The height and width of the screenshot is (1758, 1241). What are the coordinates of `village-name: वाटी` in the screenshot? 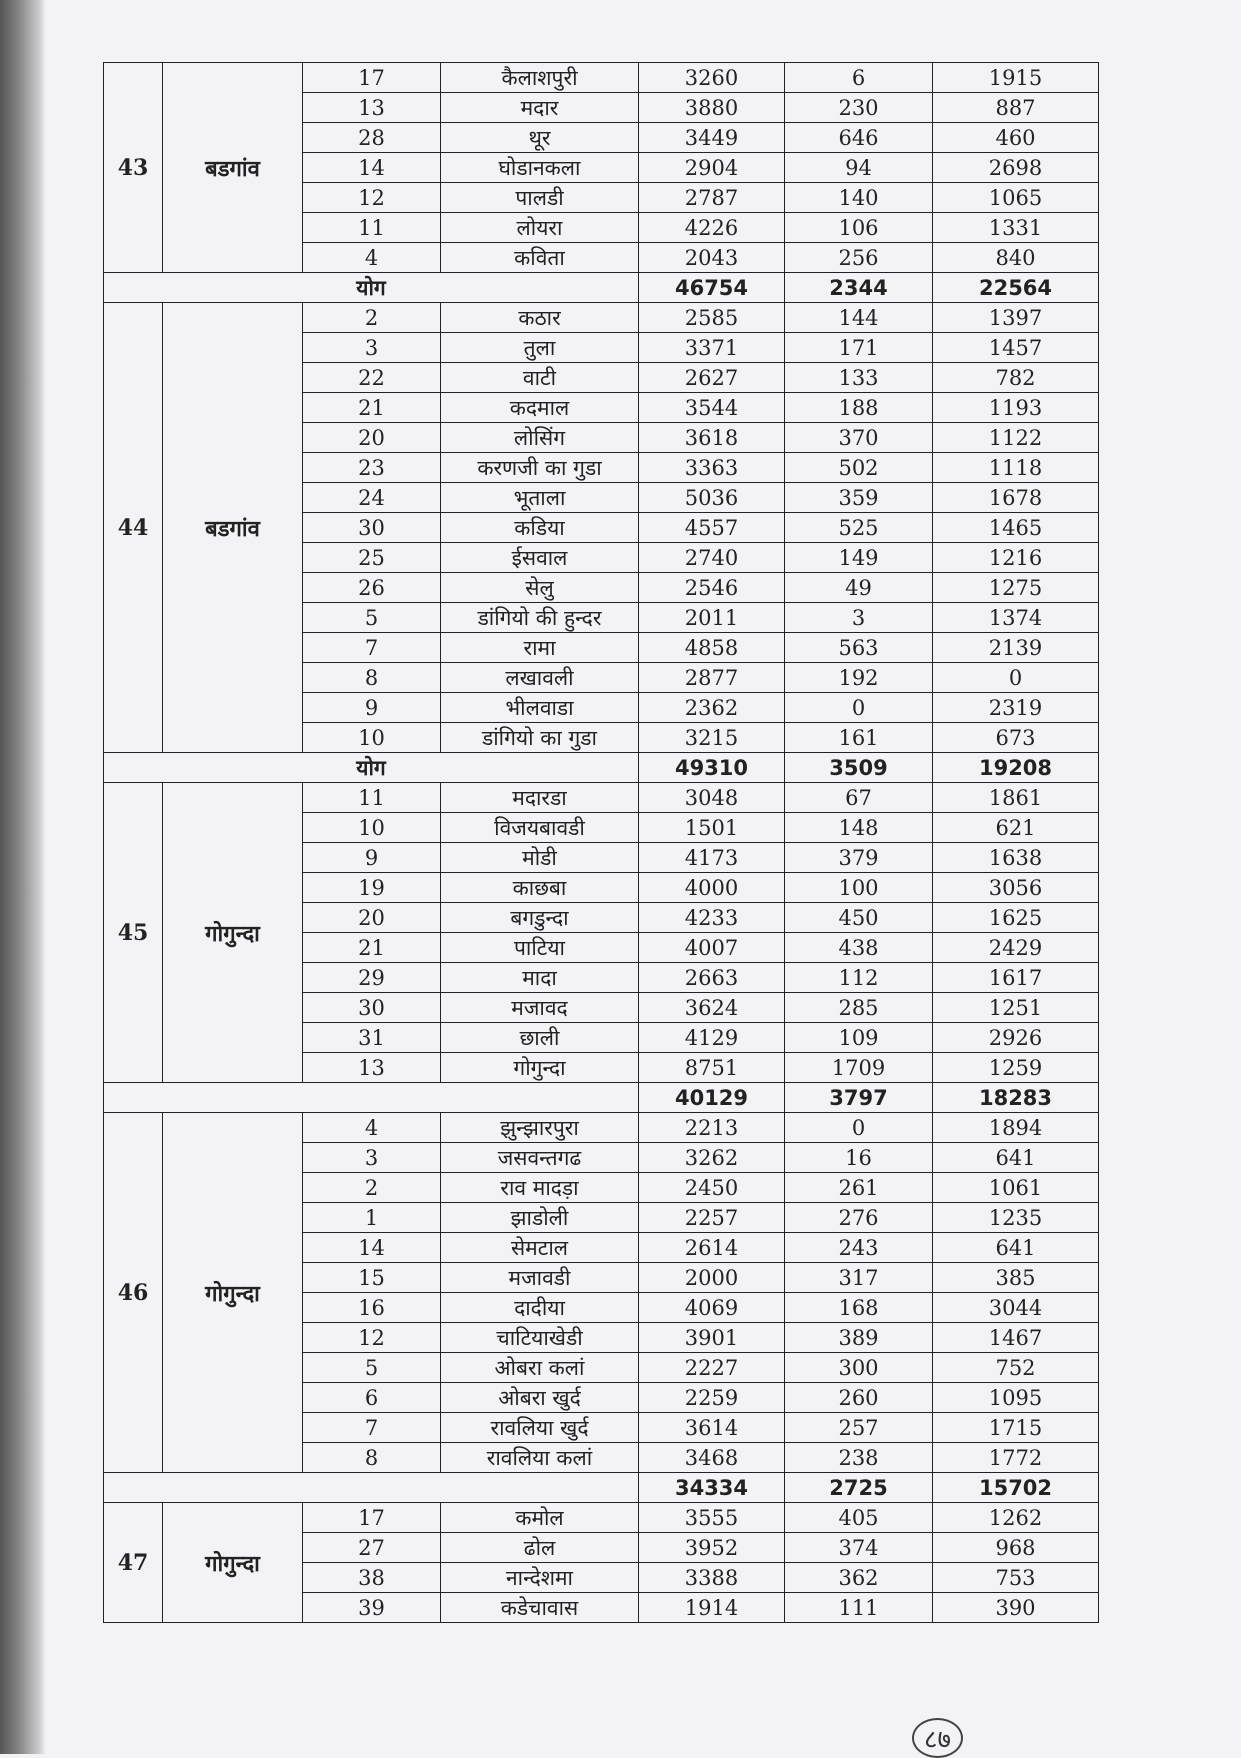 It's located at (539, 377).